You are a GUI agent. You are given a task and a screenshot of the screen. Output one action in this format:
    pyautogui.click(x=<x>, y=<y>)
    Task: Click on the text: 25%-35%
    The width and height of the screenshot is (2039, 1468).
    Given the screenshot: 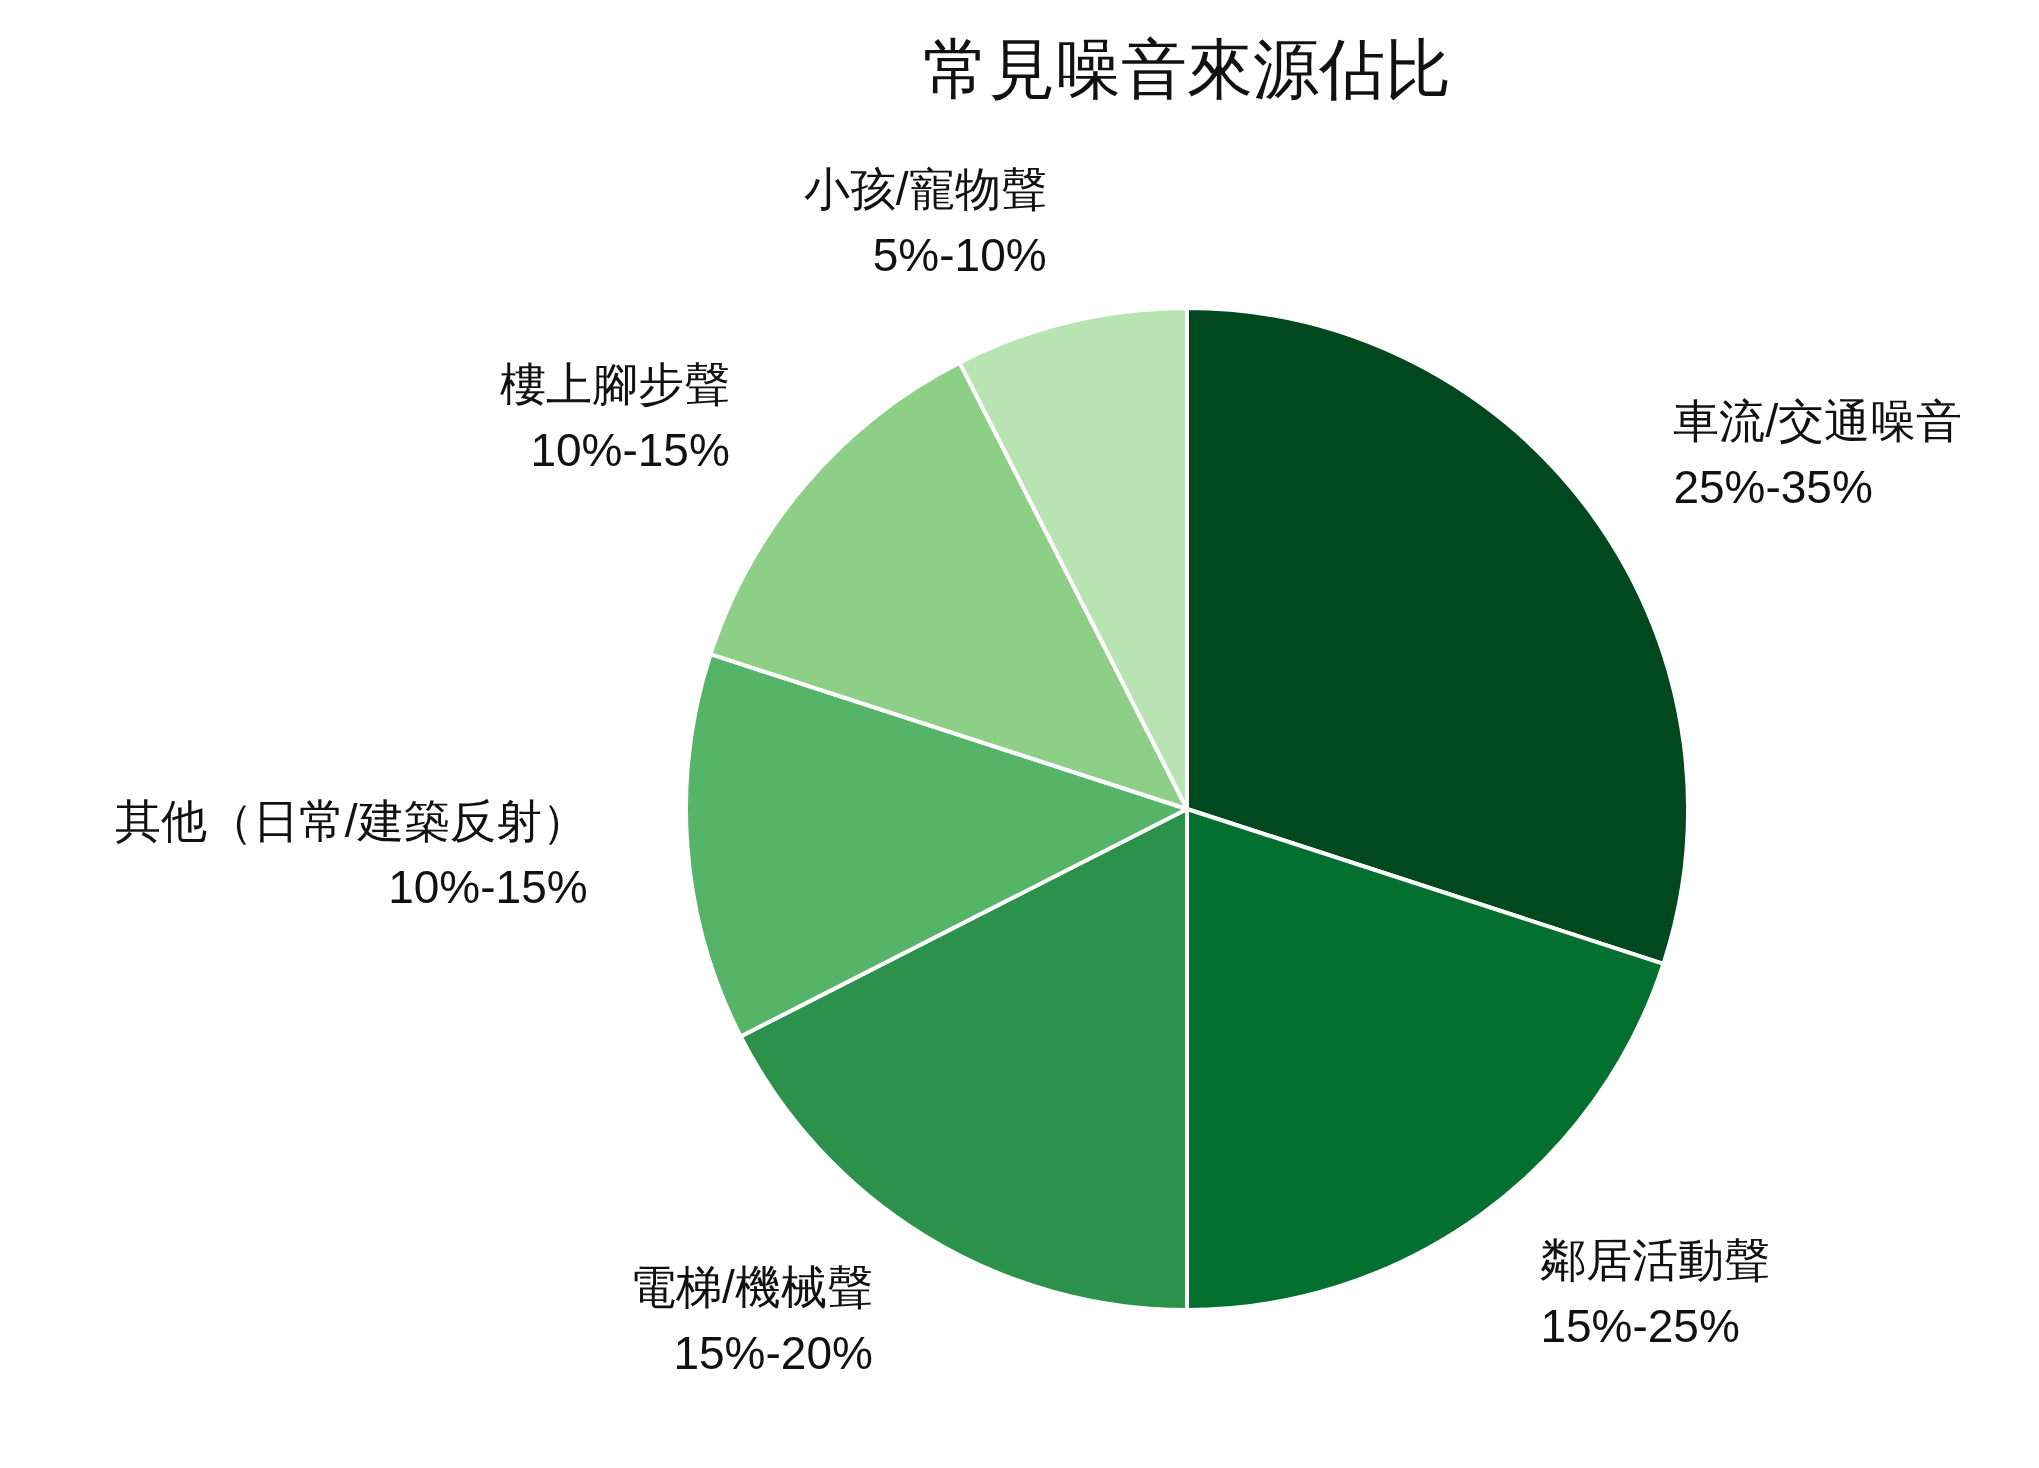 What is the action you would take?
    pyautogui.click(x=1773, y=486)
    